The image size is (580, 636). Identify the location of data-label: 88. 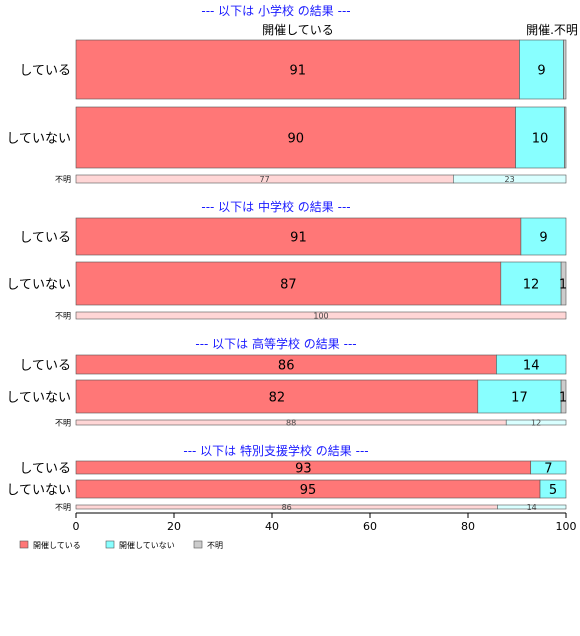
(291, 423).